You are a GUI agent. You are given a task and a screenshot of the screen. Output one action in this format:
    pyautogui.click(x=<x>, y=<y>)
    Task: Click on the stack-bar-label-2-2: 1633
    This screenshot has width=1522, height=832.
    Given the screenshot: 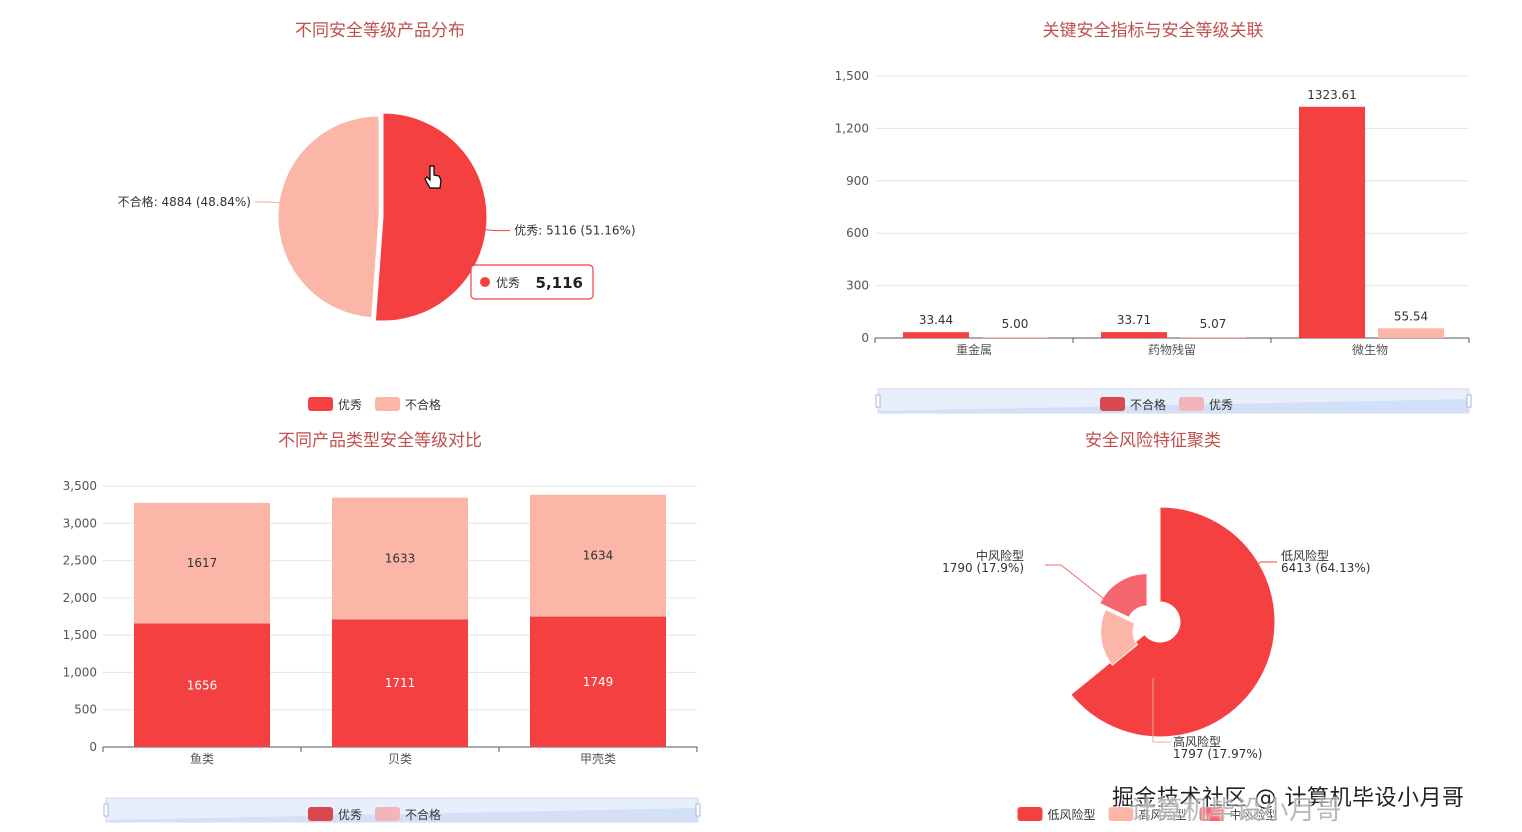 What is the action you would take?
    pyautogui.click(x=400, y=559)
    